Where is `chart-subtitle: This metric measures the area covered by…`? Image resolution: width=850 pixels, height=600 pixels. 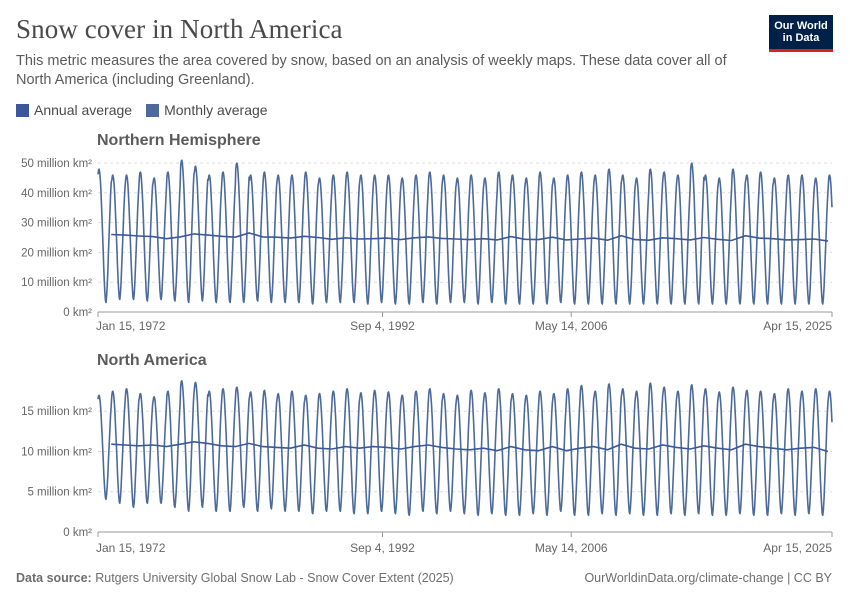 chart-subtitle: This metric measures the area covered by… is located at coordinates (371, 70).